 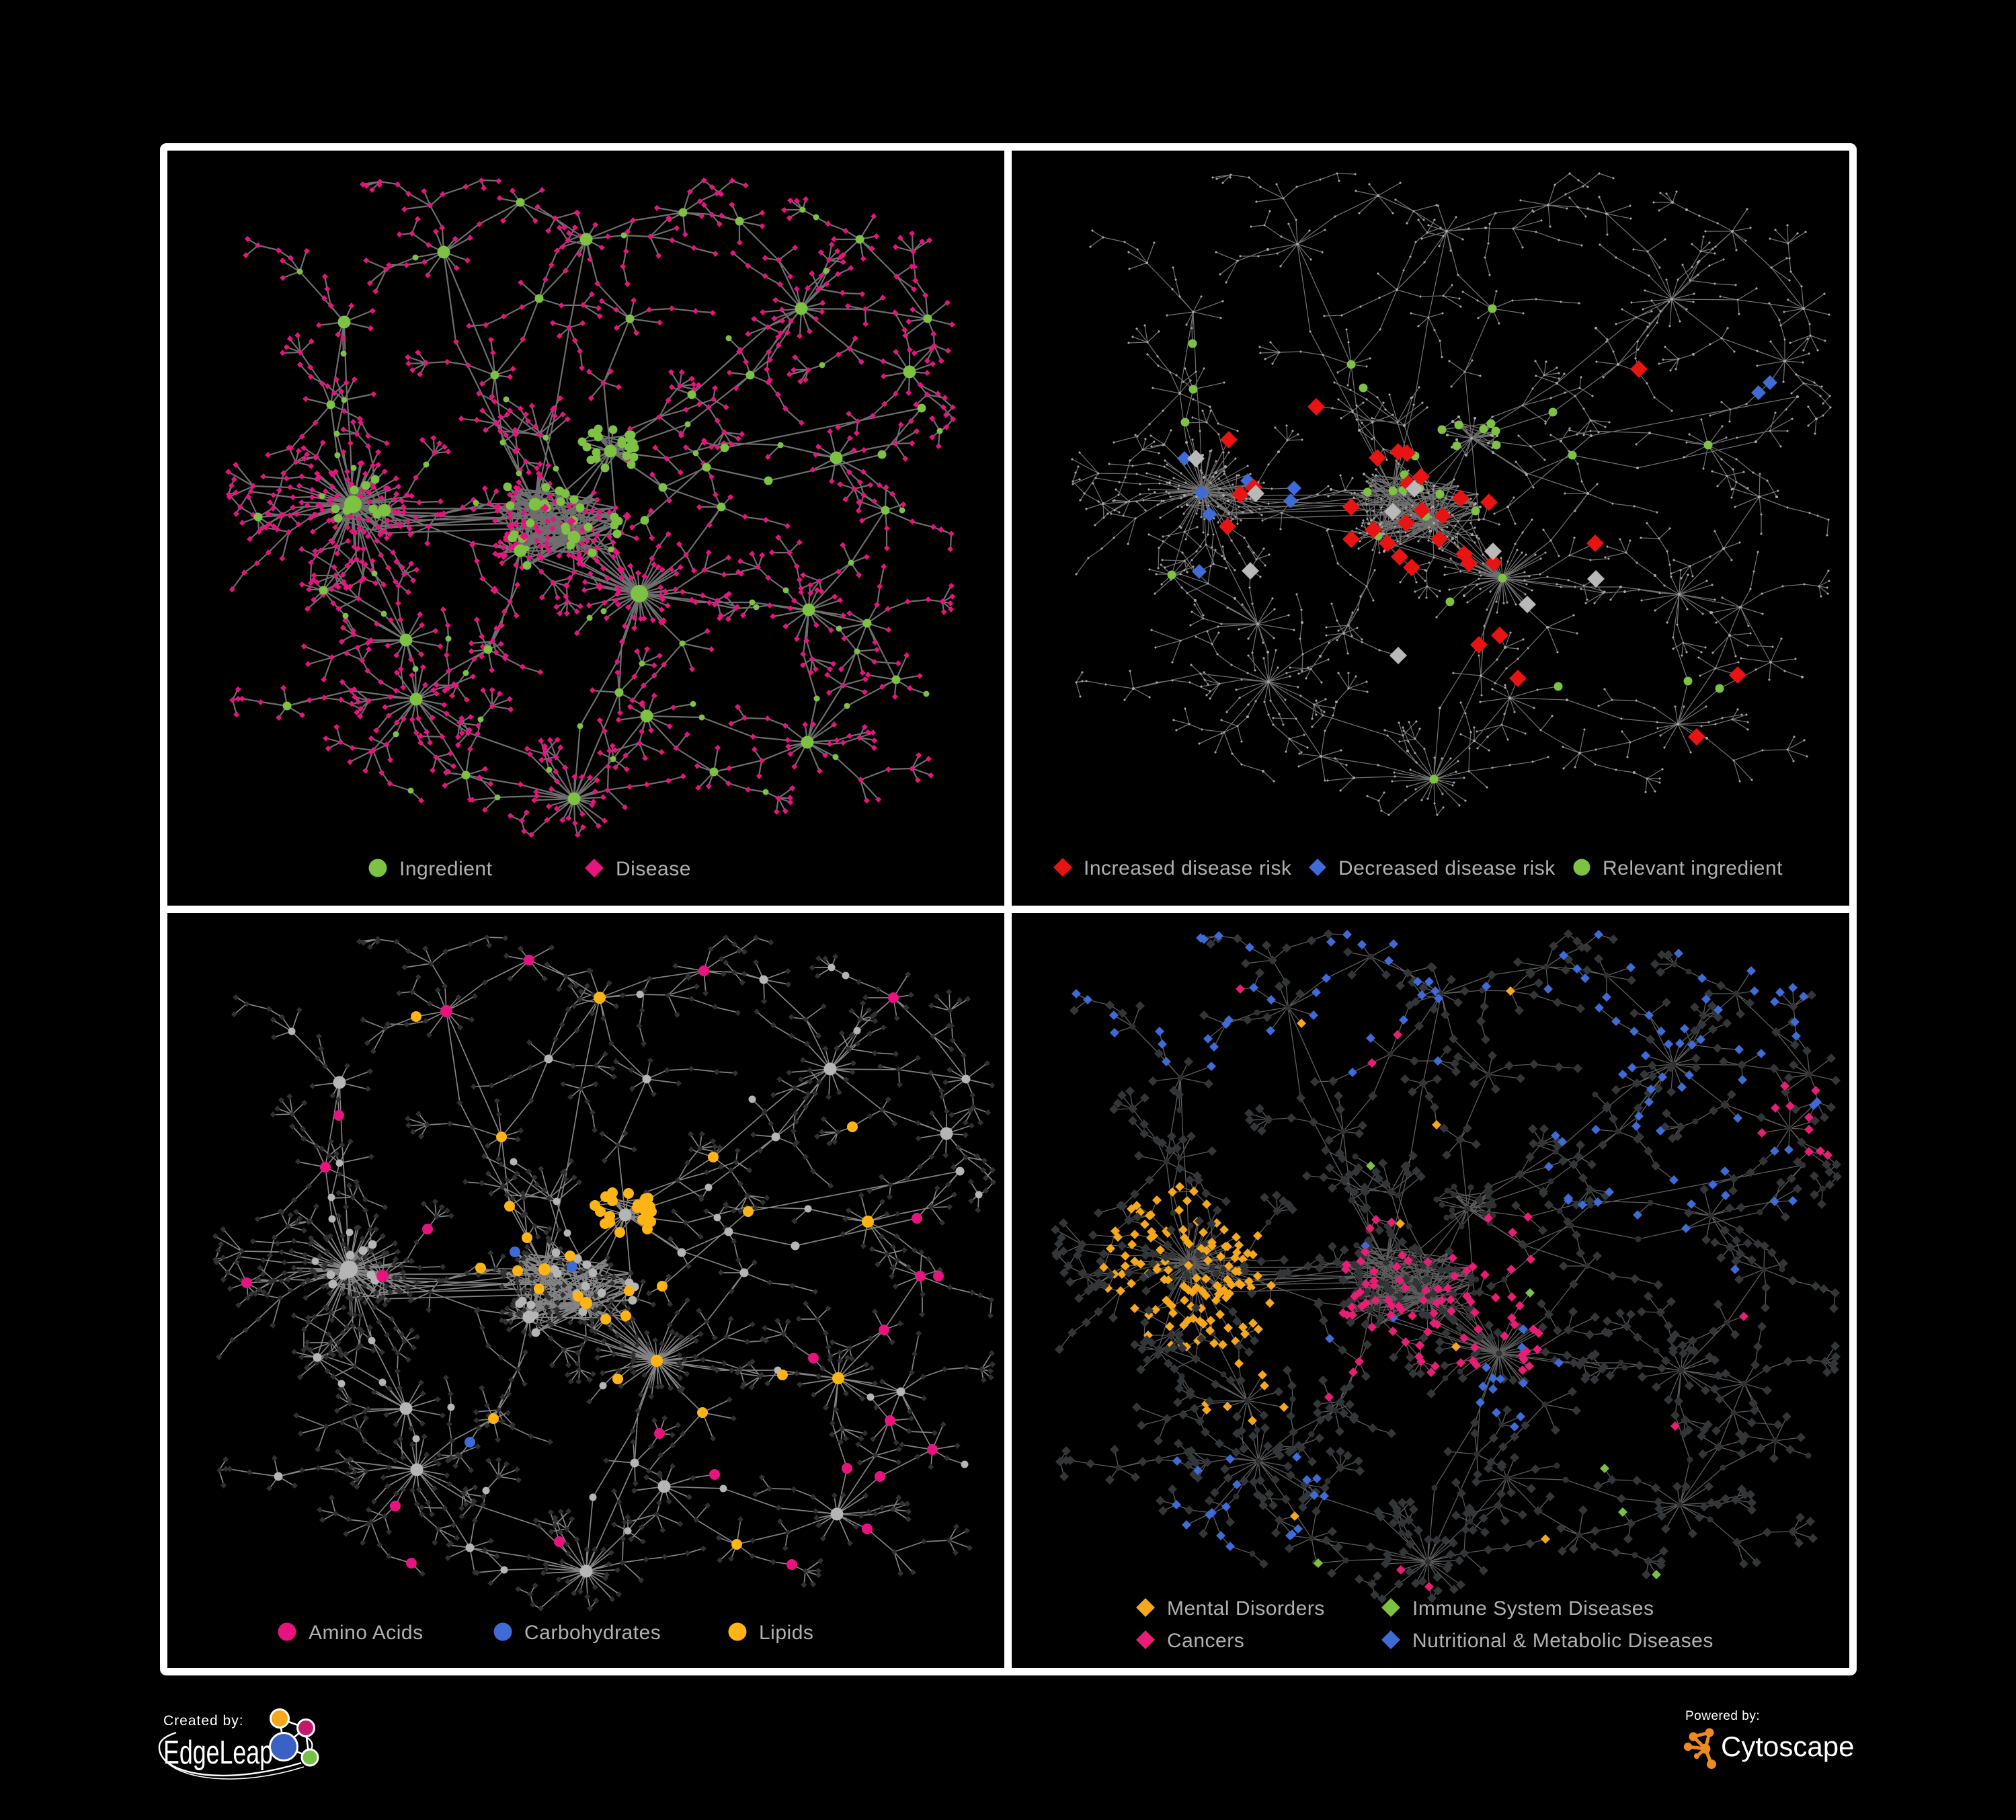 What do you see at coordinates (1533, 1608) in the screenshot?
I see `svg-text: Immune System Diseases` at bounding box center [1533, 1608].